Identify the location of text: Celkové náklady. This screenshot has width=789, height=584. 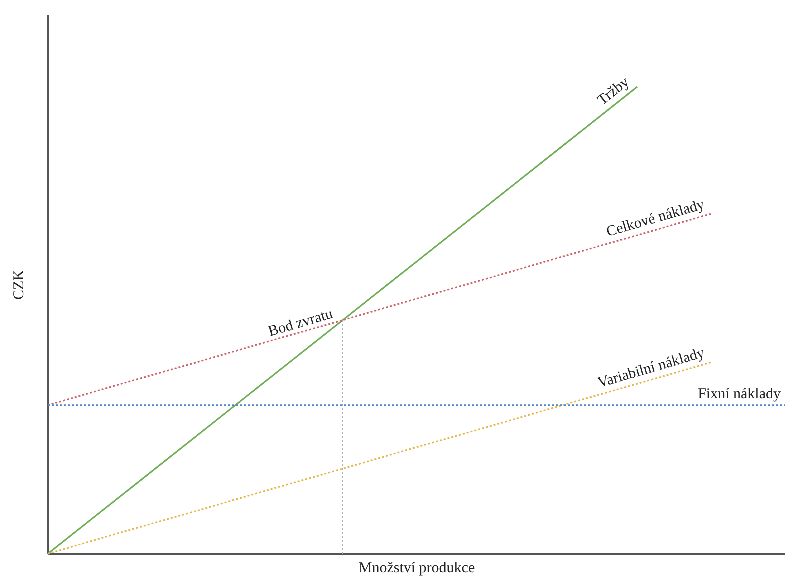
(656, 218).